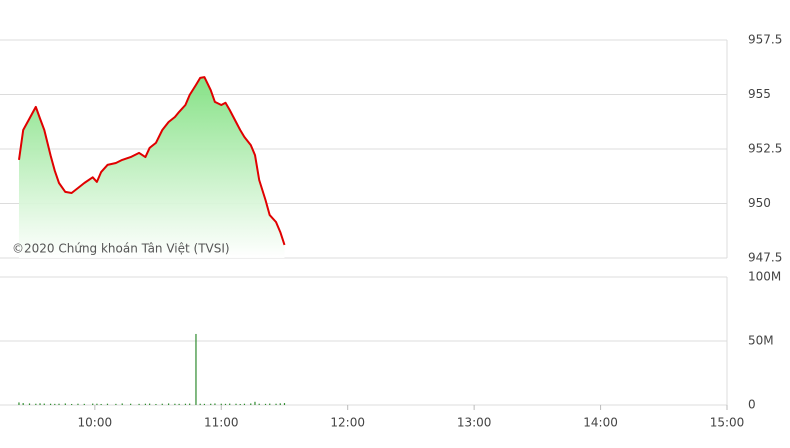 This screenshot has width=790, height=448. What do you see at coordinates (761, 341) in the screenshot?
I see `y-tick-label: 50M` at bounding box center [761, 341].